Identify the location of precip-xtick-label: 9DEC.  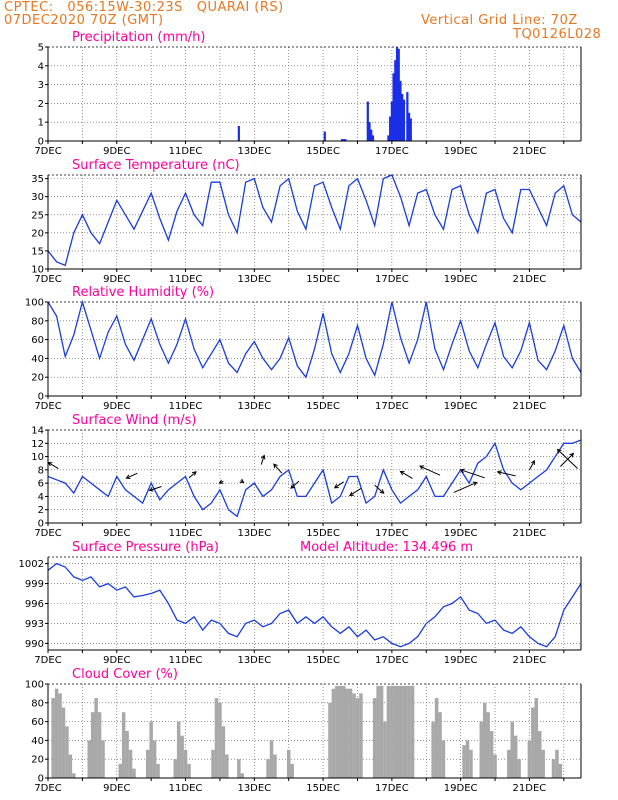
(116, 151).